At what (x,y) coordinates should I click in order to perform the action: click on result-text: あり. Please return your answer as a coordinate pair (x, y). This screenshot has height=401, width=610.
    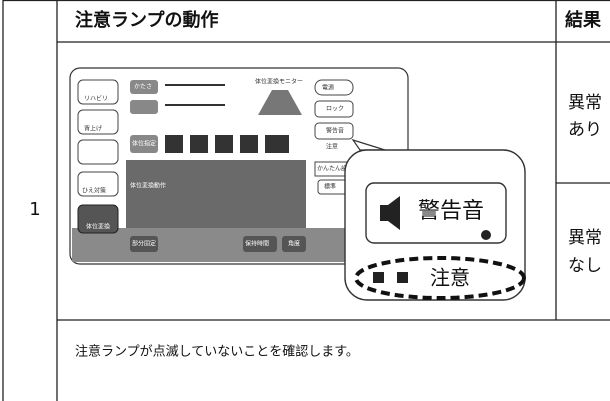
    Looking at the image, I should click on (585, 130).